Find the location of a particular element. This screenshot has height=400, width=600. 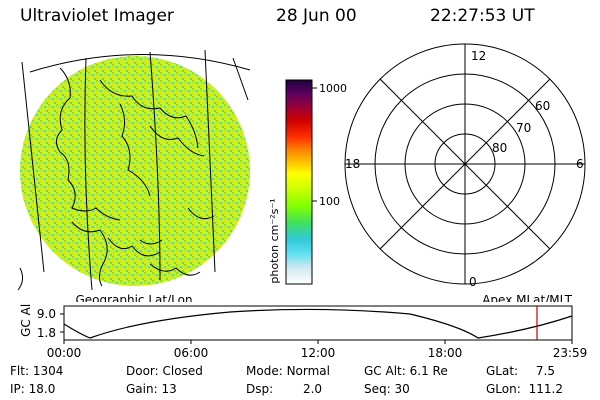

mlt-label-top: 12 is located at coordinates (478, 56).